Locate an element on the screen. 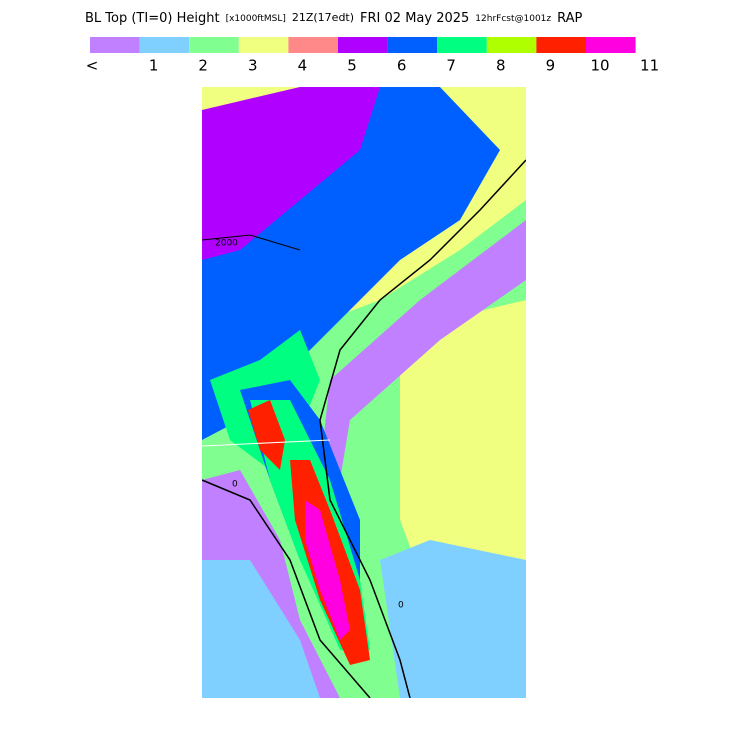 This screenshot has height=729, width=729. legend-label: < is located at coordinates (92, 66).